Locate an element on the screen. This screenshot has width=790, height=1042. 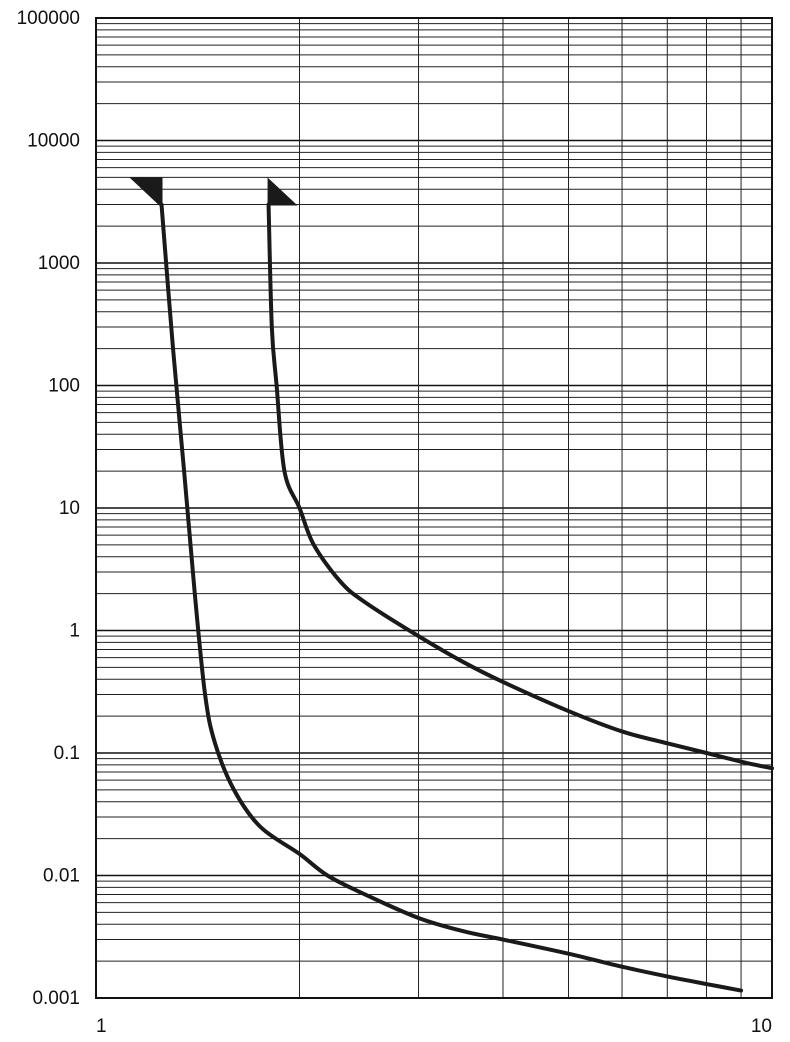
y-tick-label: 1 is located at coordinates (74, 631).